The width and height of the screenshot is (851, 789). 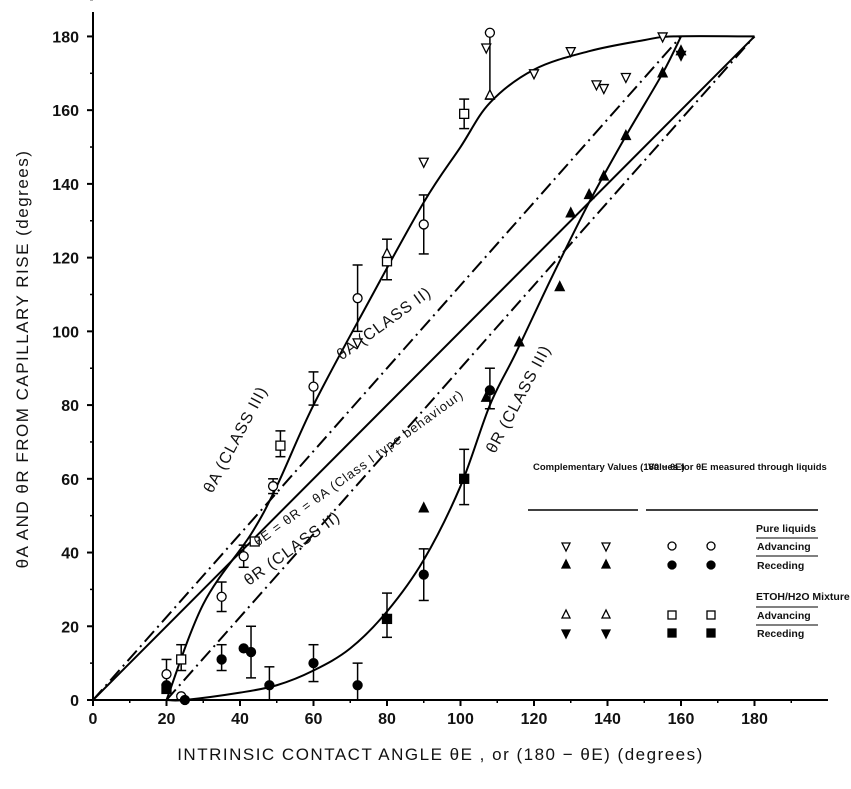 What do you see at coordinates (534, 719) in the screenshot?
I see `x-tick-label: 120` at bounding box center [534, 719].